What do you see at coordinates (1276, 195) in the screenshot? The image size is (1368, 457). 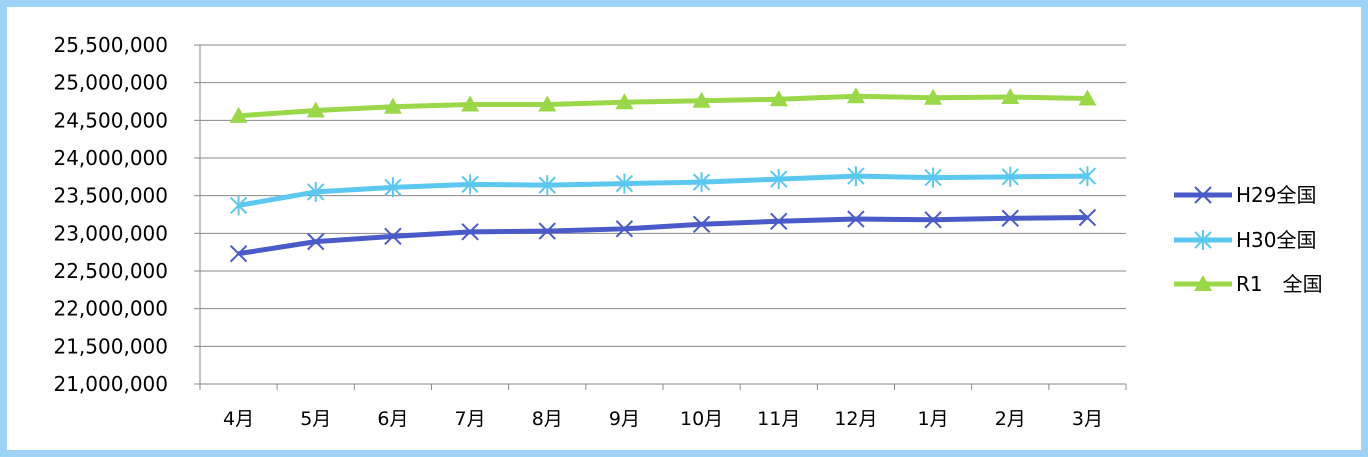 I see `legend-label: H29全国` at bounding box center [1276, 195].